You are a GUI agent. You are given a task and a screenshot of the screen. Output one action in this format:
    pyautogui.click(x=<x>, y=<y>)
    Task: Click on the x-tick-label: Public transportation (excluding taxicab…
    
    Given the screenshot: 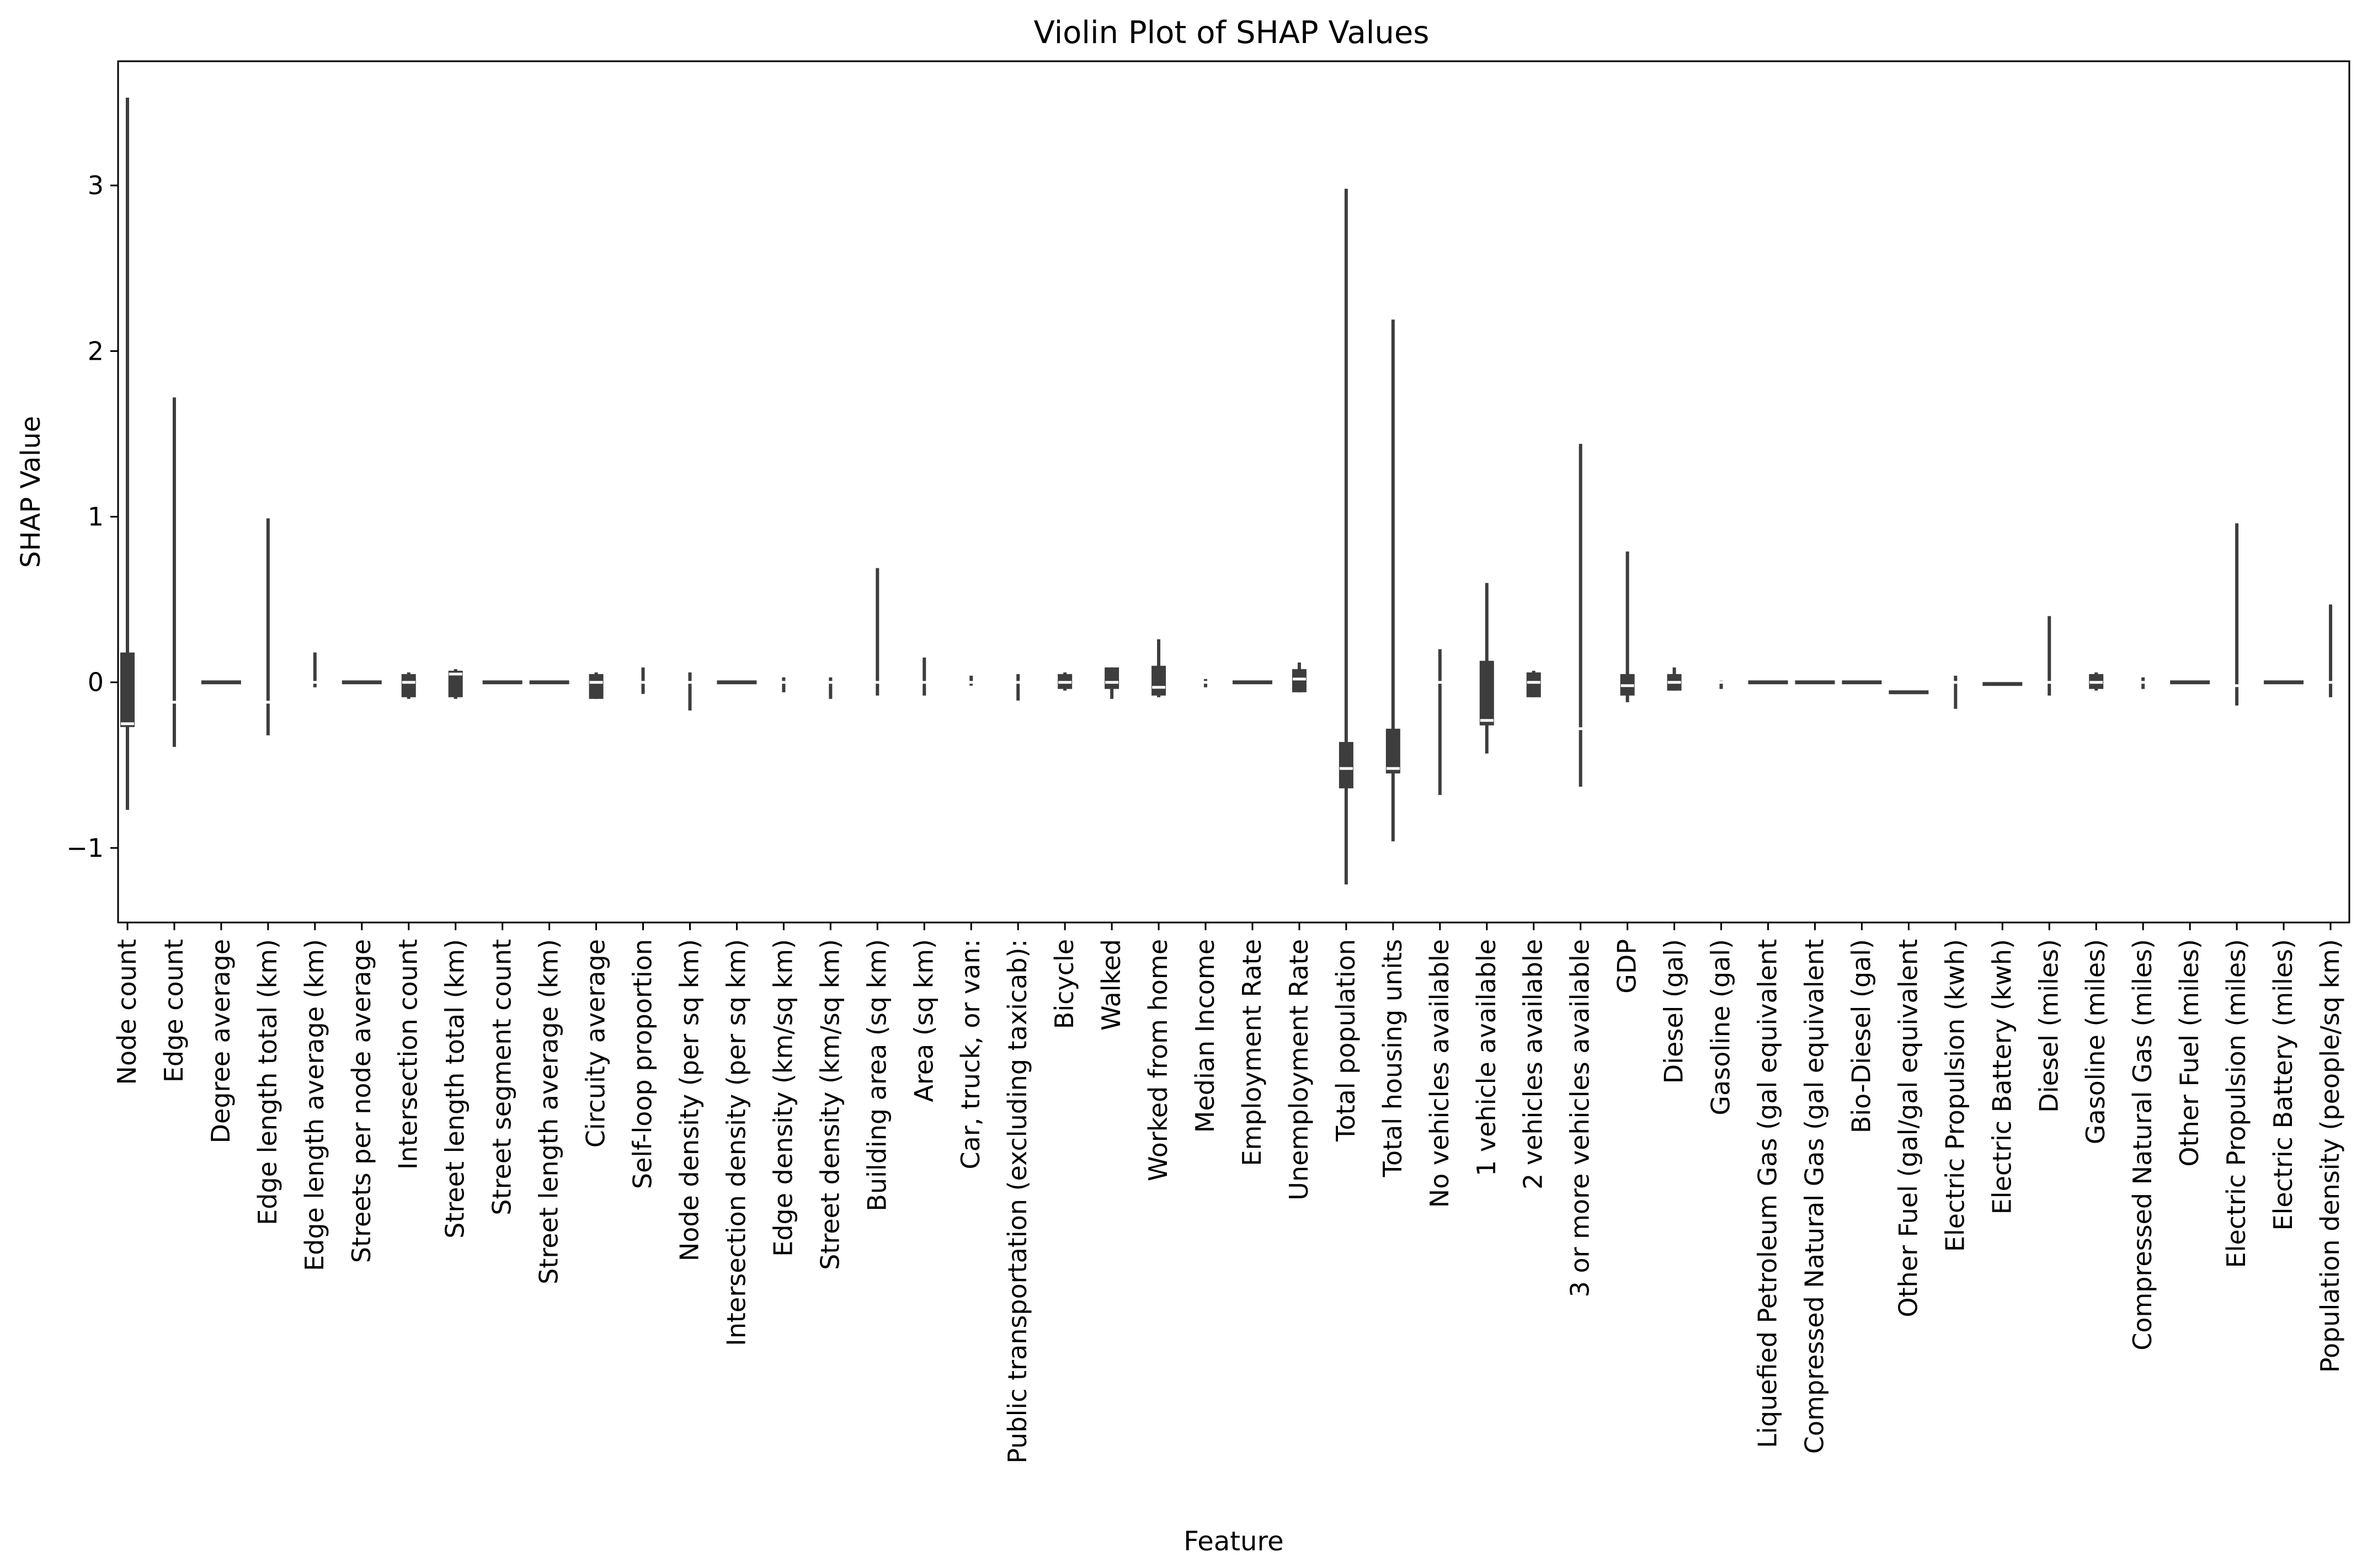 What is the action you would take?
    pyautogui.click(x=1018, y=1201)
    